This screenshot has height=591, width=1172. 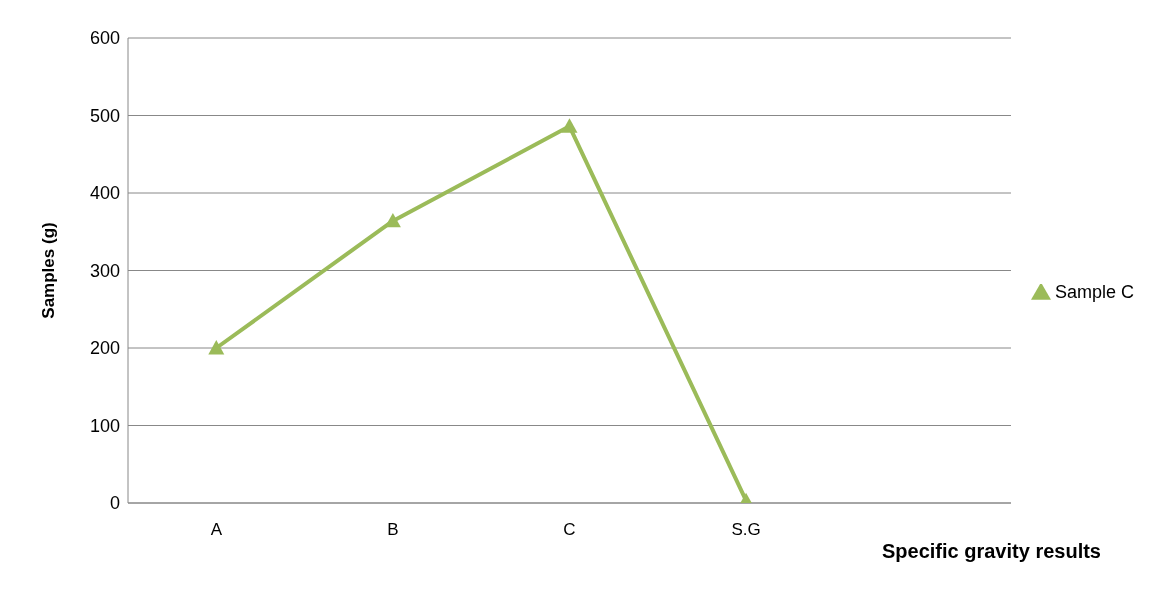 What do you see at coordinates (104, 193) in the screenshot?
I see `y-tick-label: 400` at bounding box center [104, 193].